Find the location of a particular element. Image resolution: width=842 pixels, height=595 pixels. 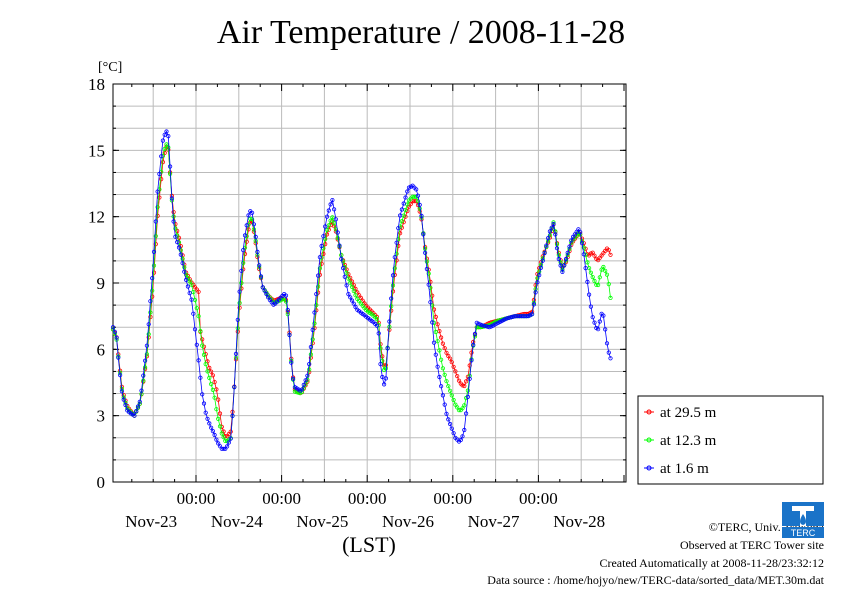

legend-box is located at coordinates (730, 440).